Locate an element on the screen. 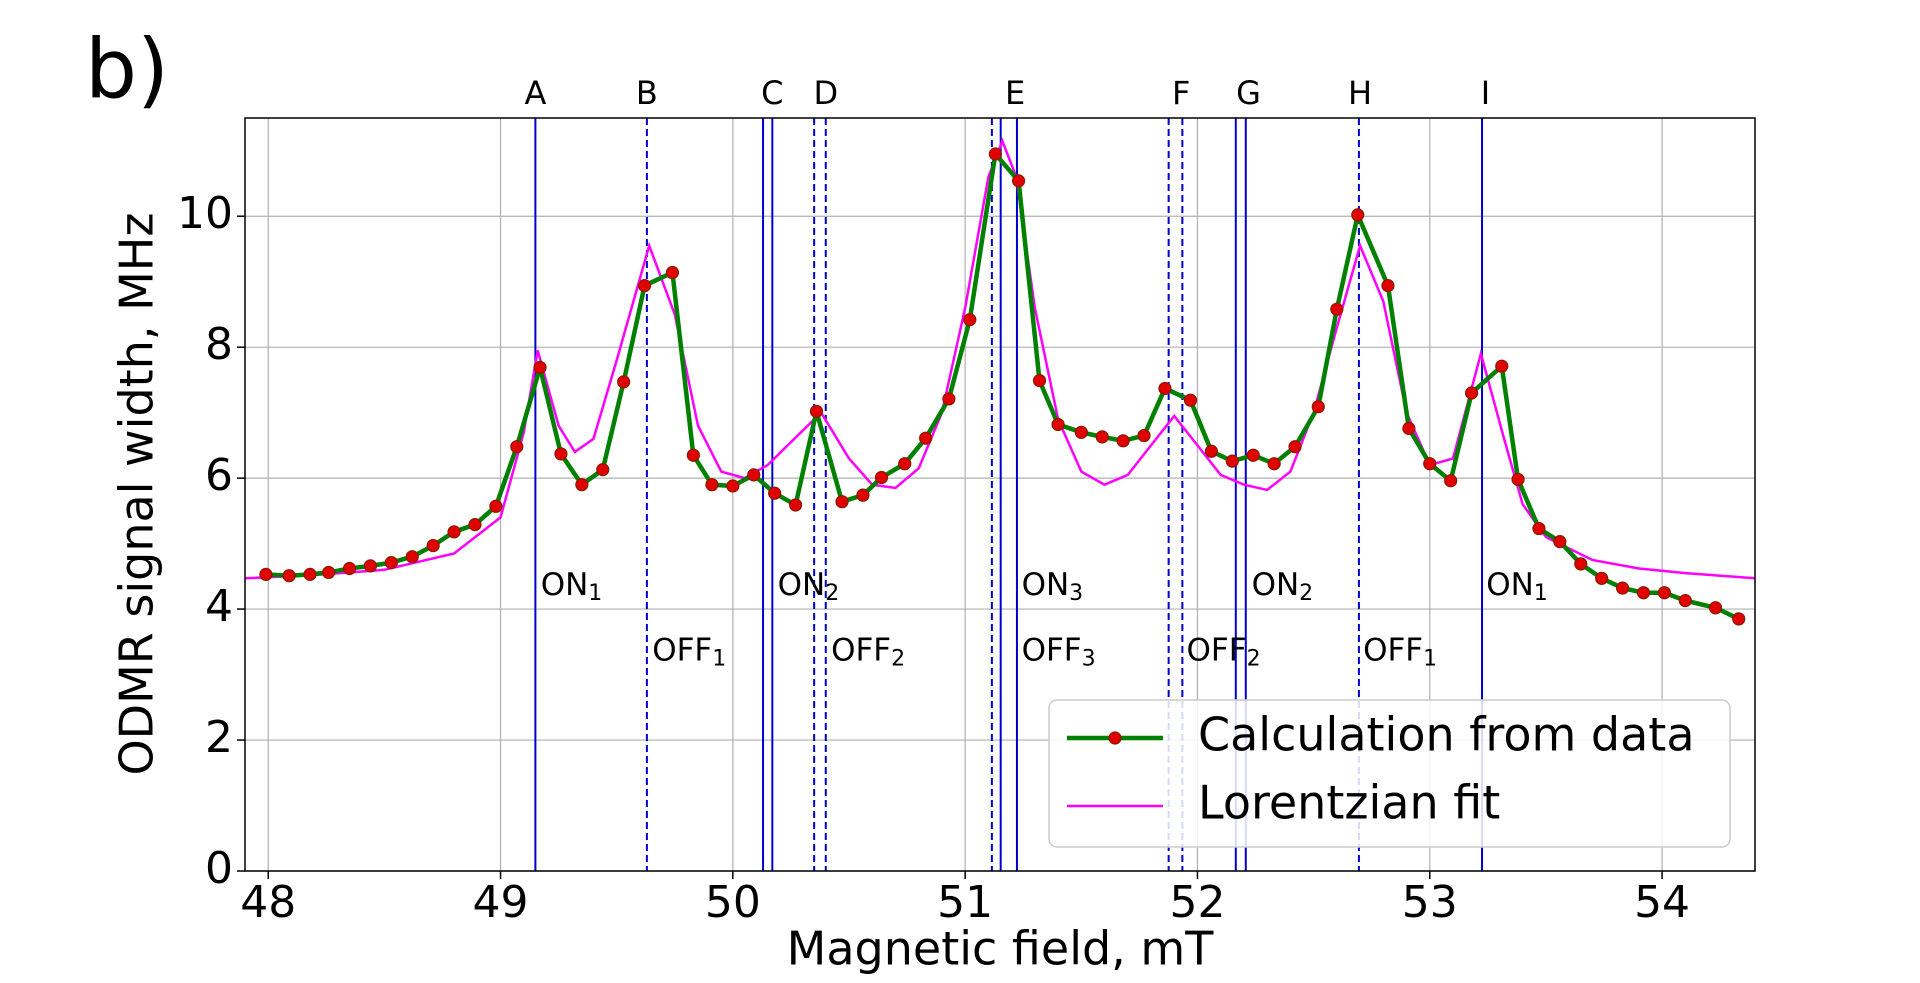  annotation: OFF3 is located at coordinates (1059, 652).